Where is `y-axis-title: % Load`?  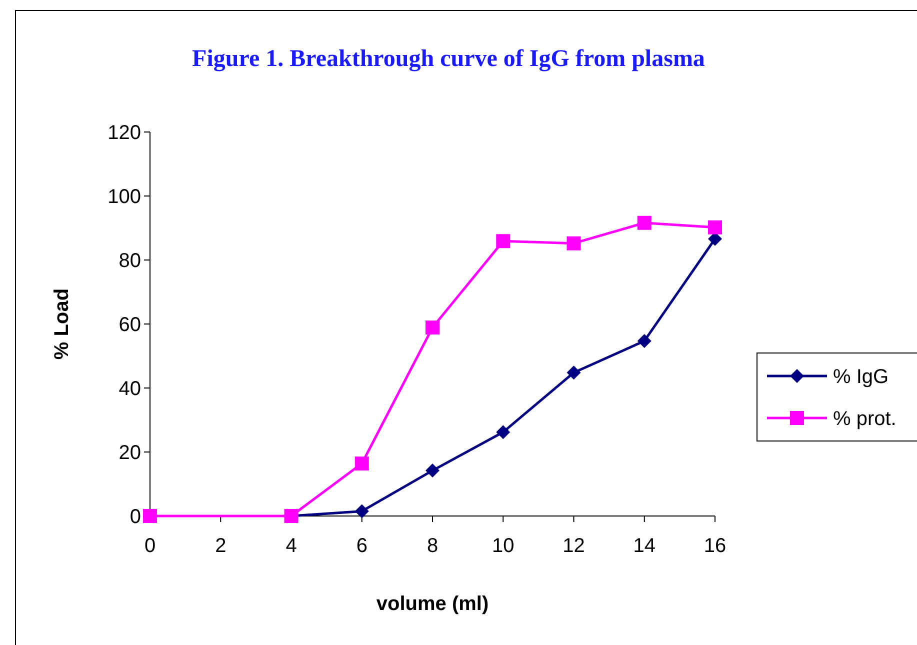
y-axis-title: % Load is located at coordinates (62, 324).